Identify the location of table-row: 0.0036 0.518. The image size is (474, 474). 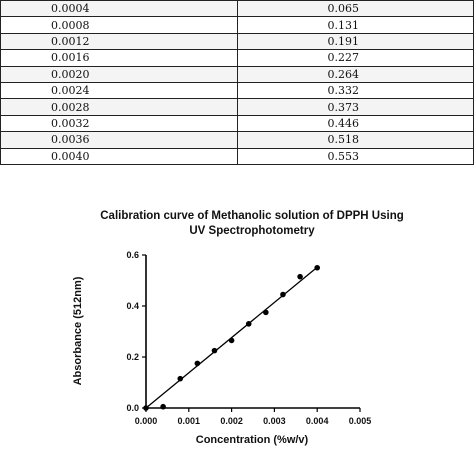
(237, 140).